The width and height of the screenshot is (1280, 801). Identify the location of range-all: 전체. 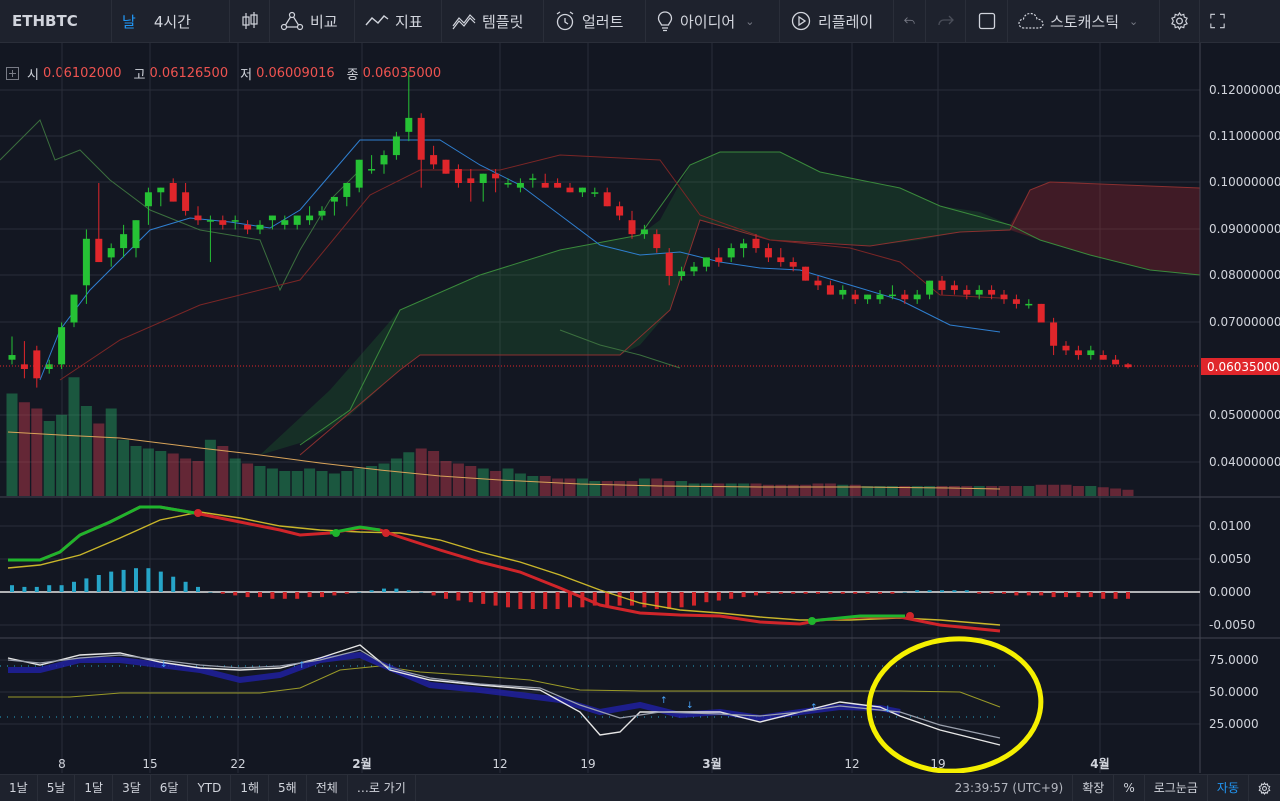
(327, 788).